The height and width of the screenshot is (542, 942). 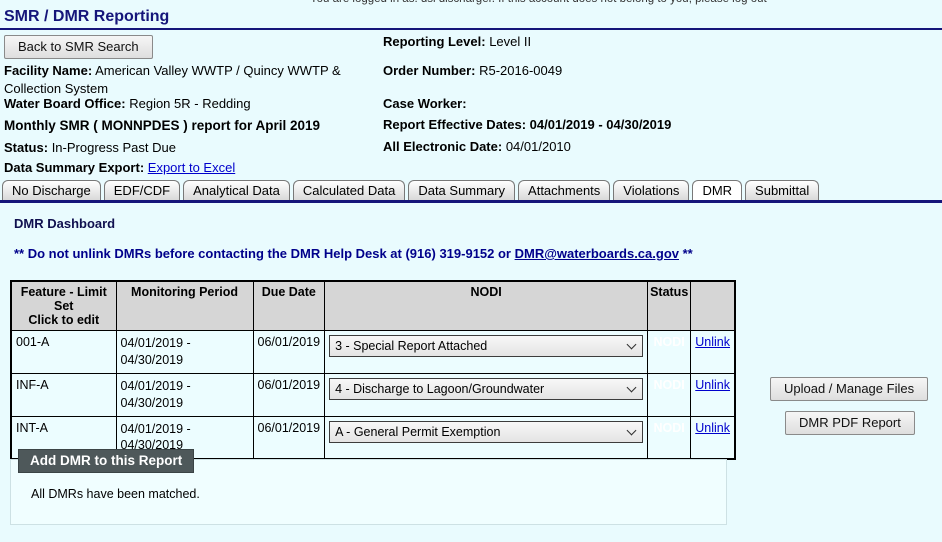 I want to click on order-number-line: Order Number: R5-2016-0049, so click(x=472, y=70).